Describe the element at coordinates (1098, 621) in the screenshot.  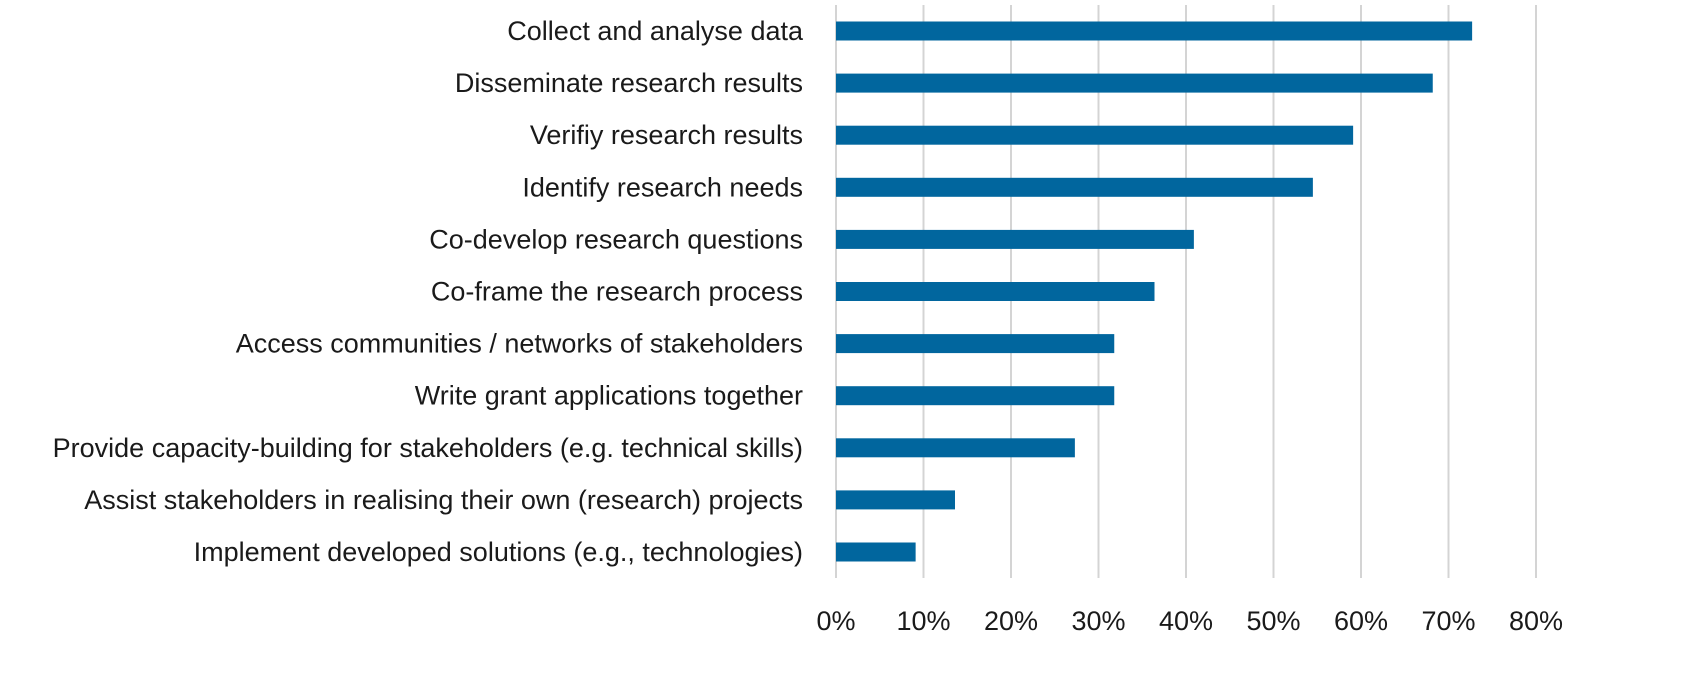
I see `x-tick-label: 30%` at that location.